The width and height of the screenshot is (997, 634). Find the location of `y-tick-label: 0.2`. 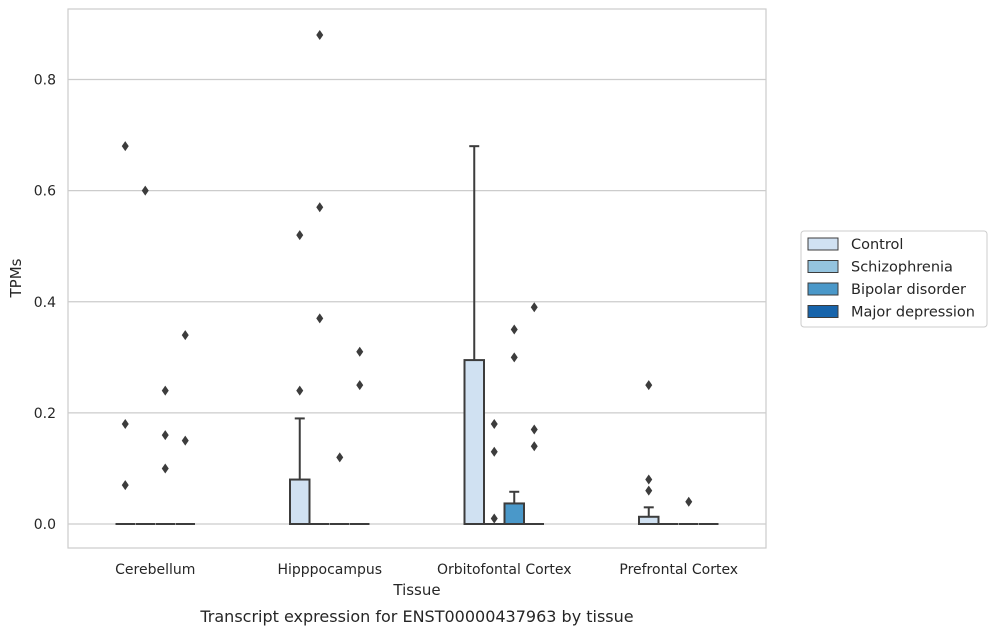

y-tick-label: 0.2 is located at coordinates (45, 414).